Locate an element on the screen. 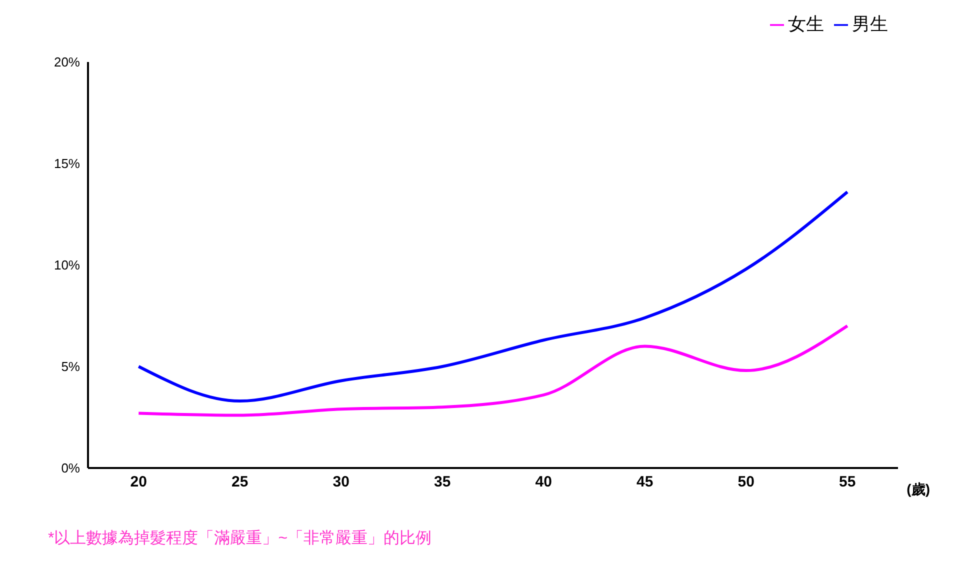 Image resolution: width=957 pixels, height=577 pixels. y-tick-label: 5% is located at coordinates (70, 366).